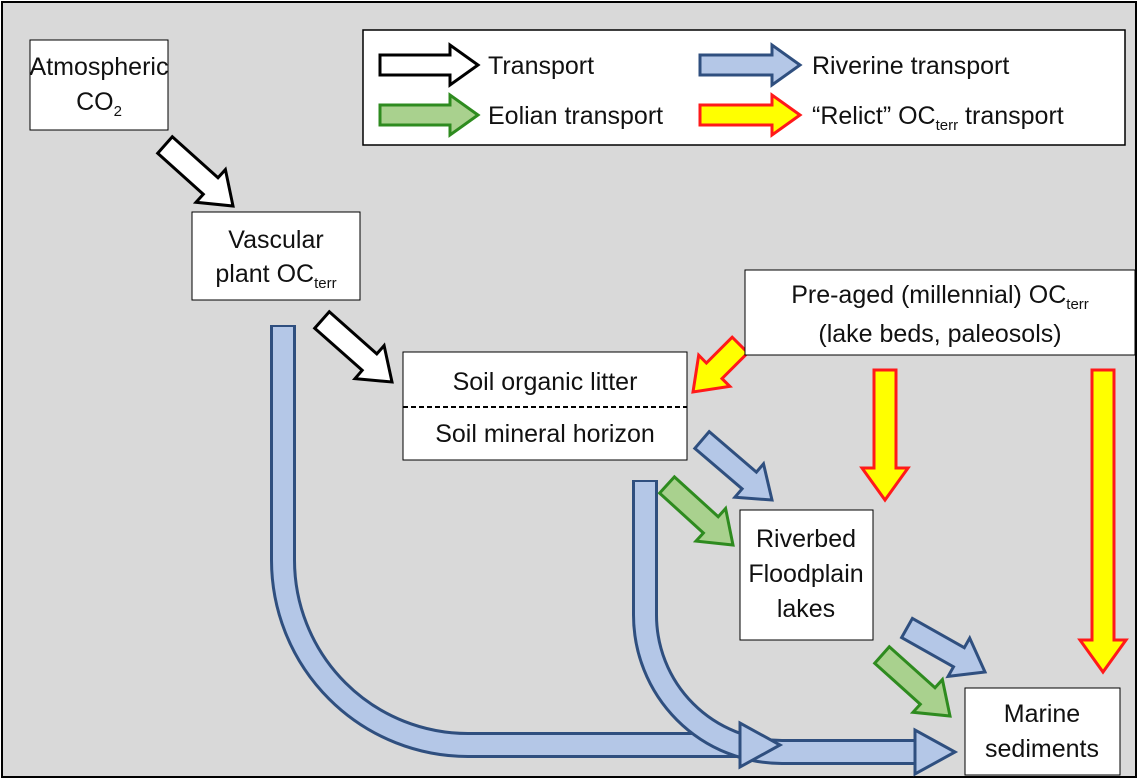 The height and width of the screenshot is (784, 1138). I want to click on node-label: Atmospheric, so click(99, 67).